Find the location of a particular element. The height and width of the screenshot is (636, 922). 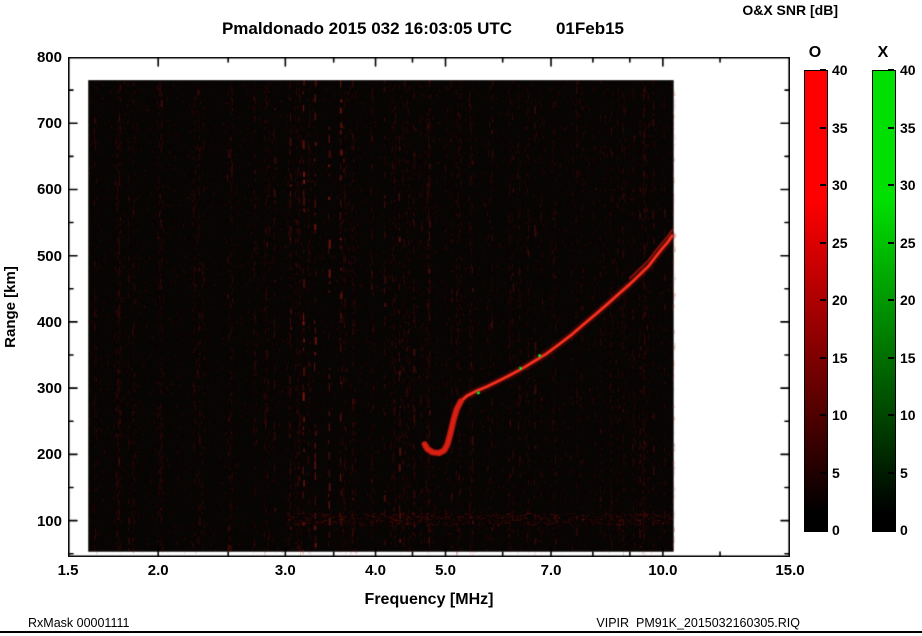

y-axis-label: Range [km] is located at coordinates (10, 307).